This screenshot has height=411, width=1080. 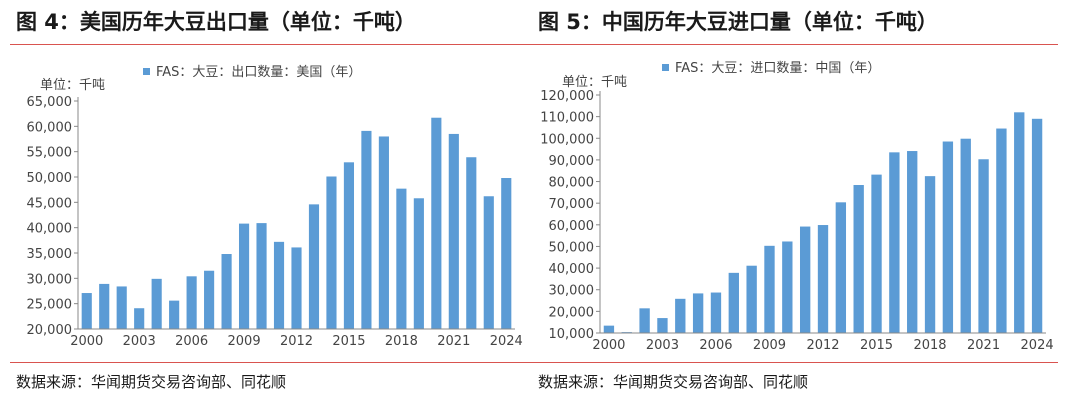 I want to click on y-tick-label: 45,000, so click(x=50, y=203).